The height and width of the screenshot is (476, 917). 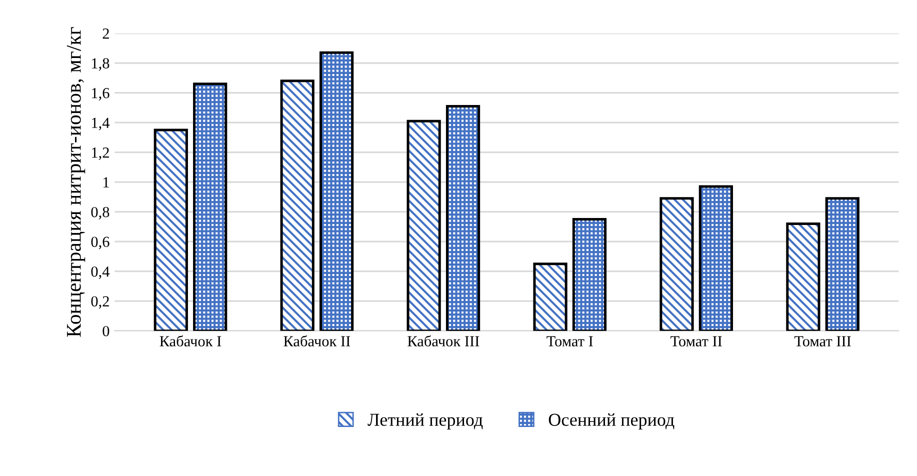 I want to click on x-tick-label: Кабачок III, so click(x=444, y=340).